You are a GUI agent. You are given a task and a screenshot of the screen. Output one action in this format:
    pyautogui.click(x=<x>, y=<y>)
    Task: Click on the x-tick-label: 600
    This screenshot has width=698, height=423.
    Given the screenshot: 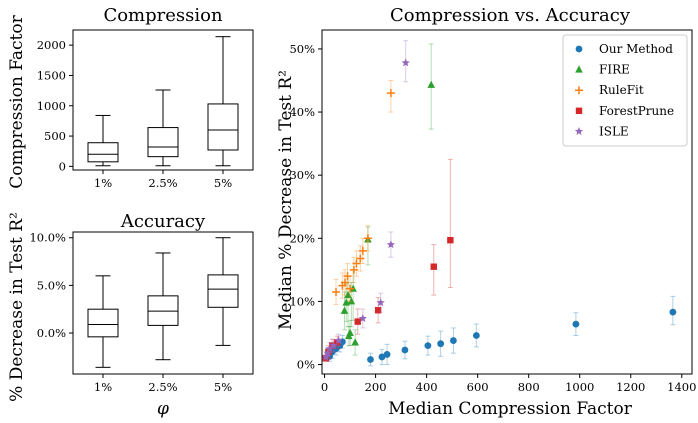 What is the action you would take?
    pyautogui.click(x=478, y=387)
    